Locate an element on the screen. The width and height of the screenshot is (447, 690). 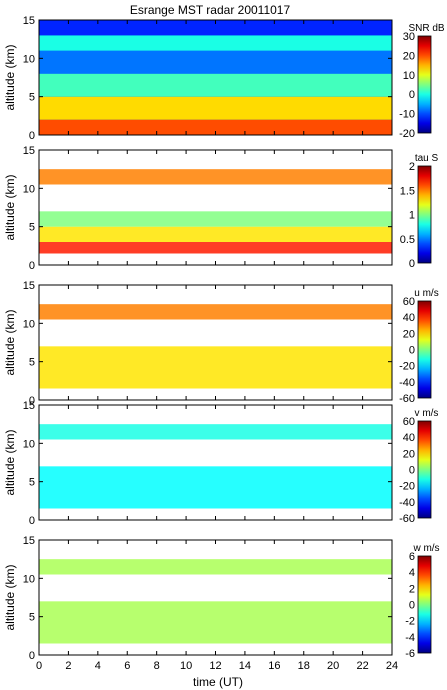
colorbar-tick-label: 6 is located at coordinates (412, 557).